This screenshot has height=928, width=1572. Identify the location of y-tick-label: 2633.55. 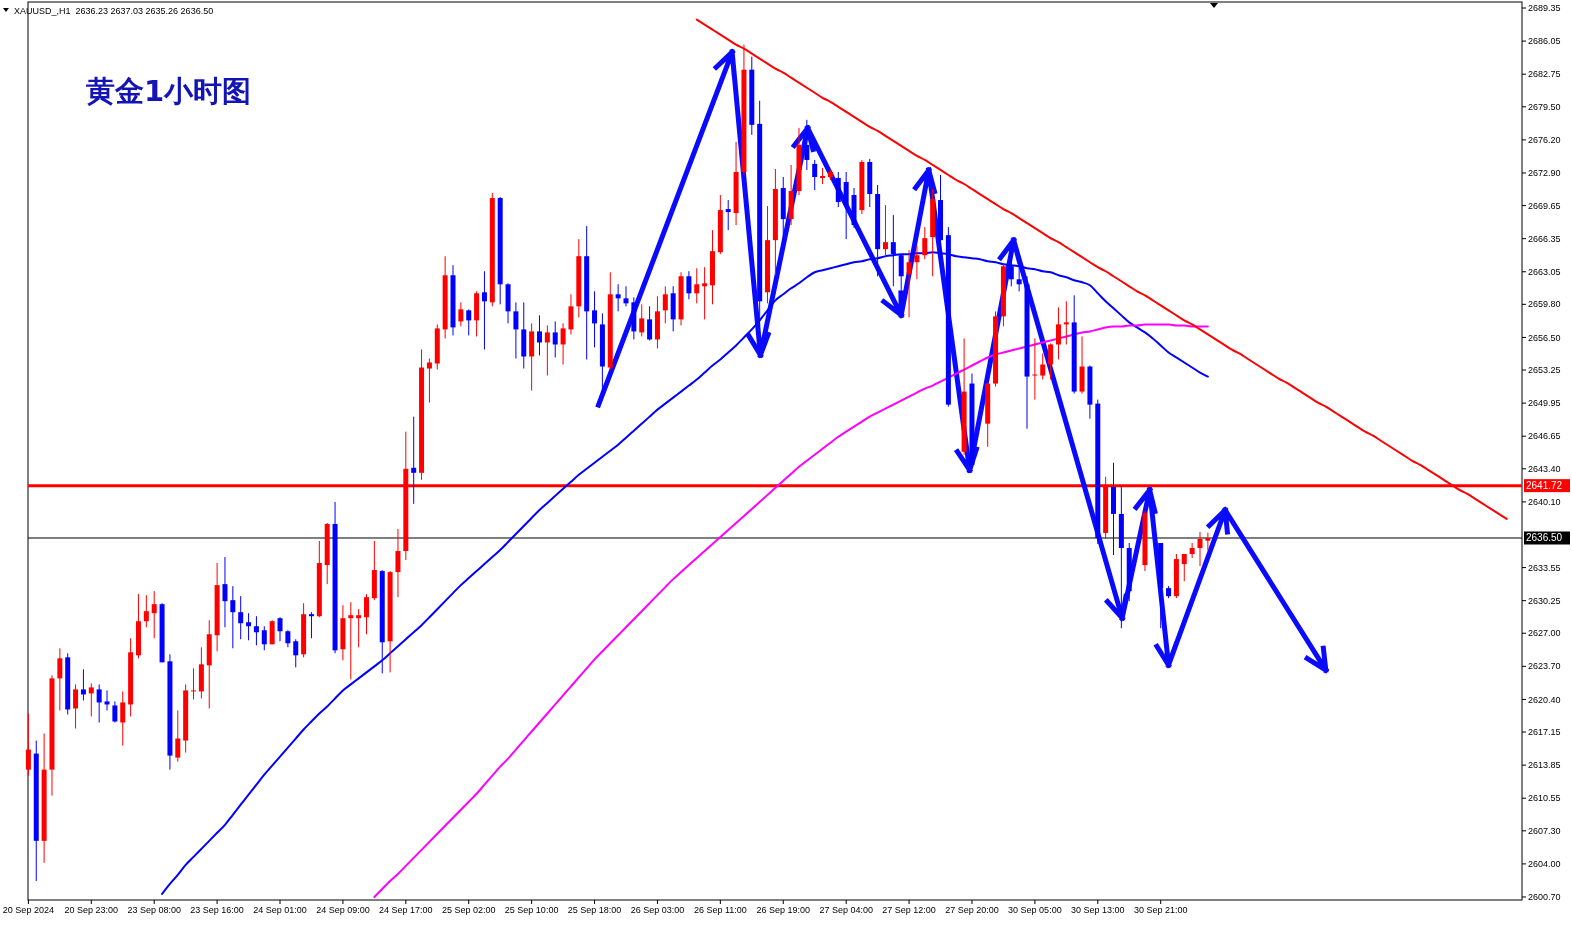
(1544, 567).